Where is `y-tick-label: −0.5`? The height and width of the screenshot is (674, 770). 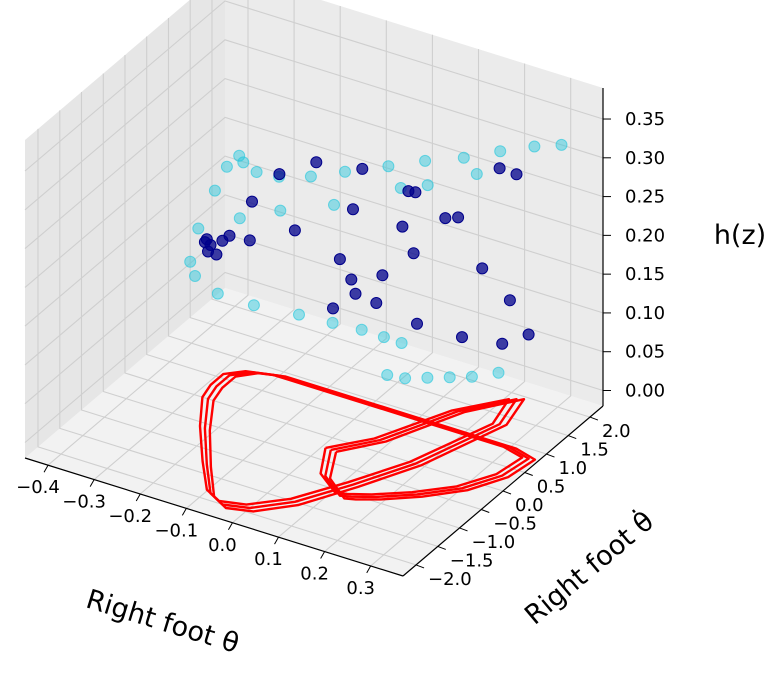
y-tick-label: −0.5 is located at coordinates (515, 524).